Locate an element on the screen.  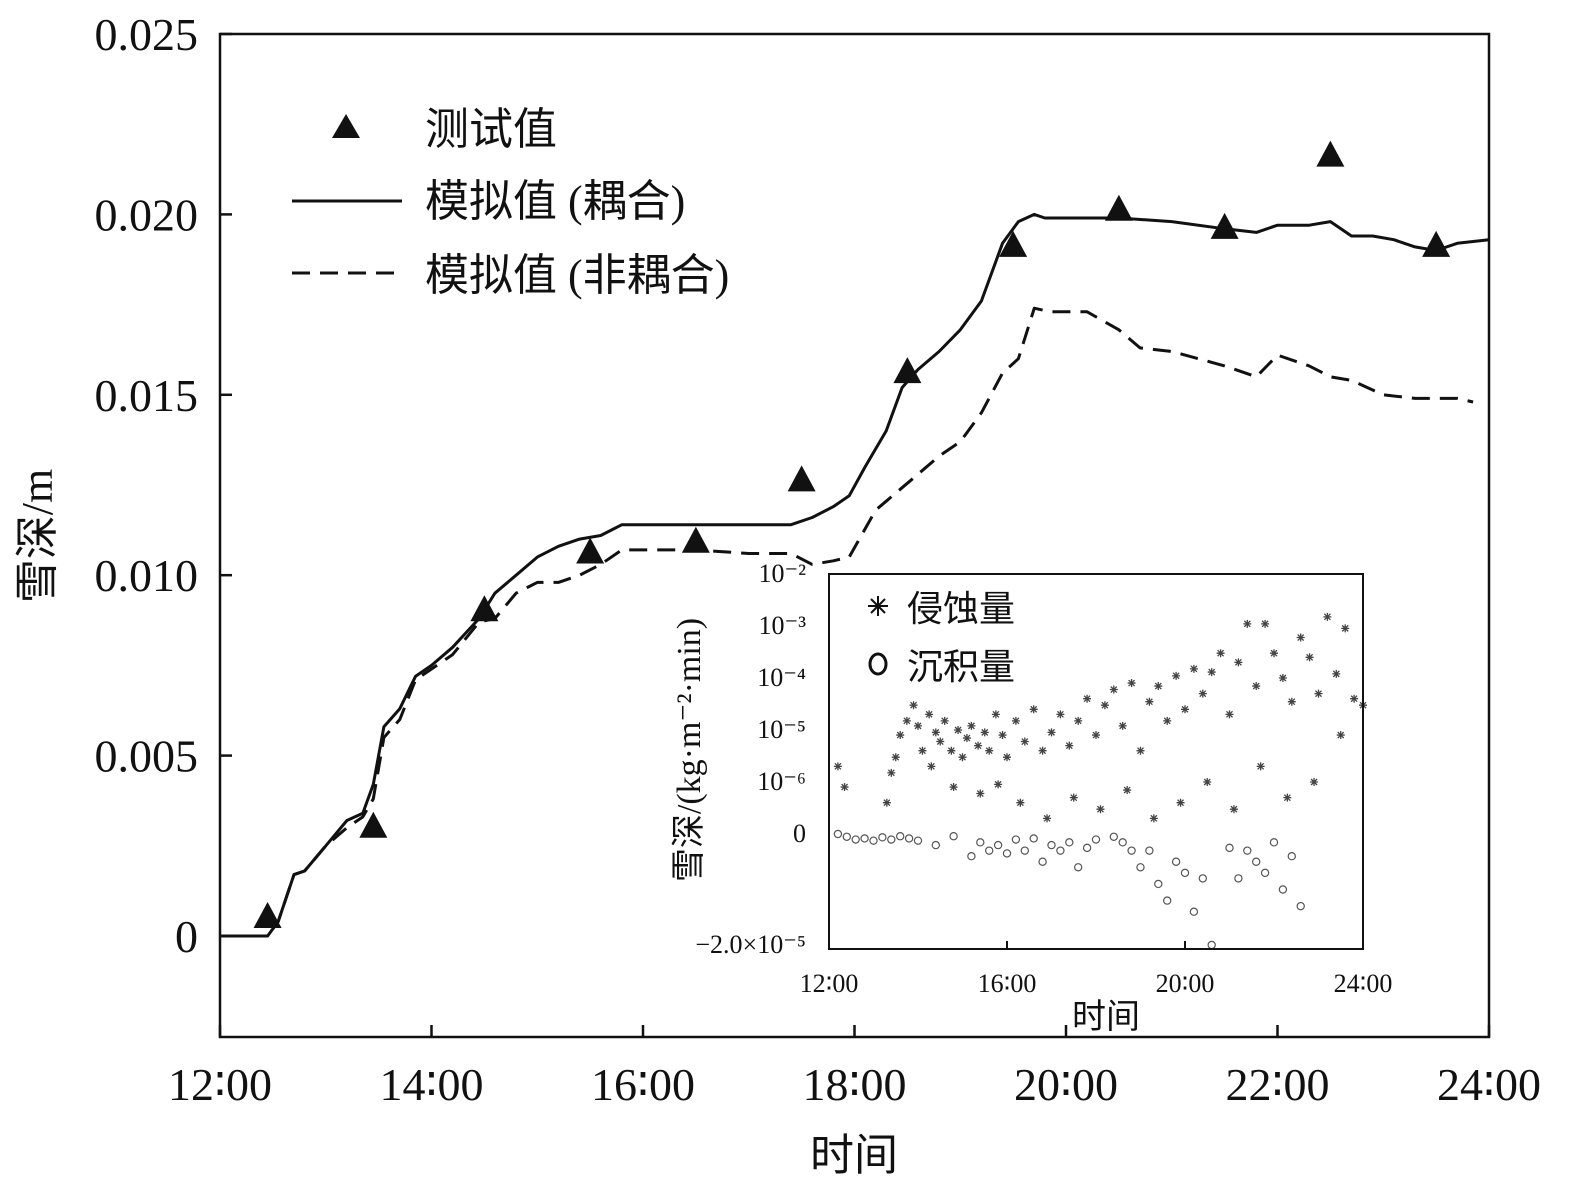
inset-legend-item-erosion: 侵蚀量 is located at coordinates (941, 609).